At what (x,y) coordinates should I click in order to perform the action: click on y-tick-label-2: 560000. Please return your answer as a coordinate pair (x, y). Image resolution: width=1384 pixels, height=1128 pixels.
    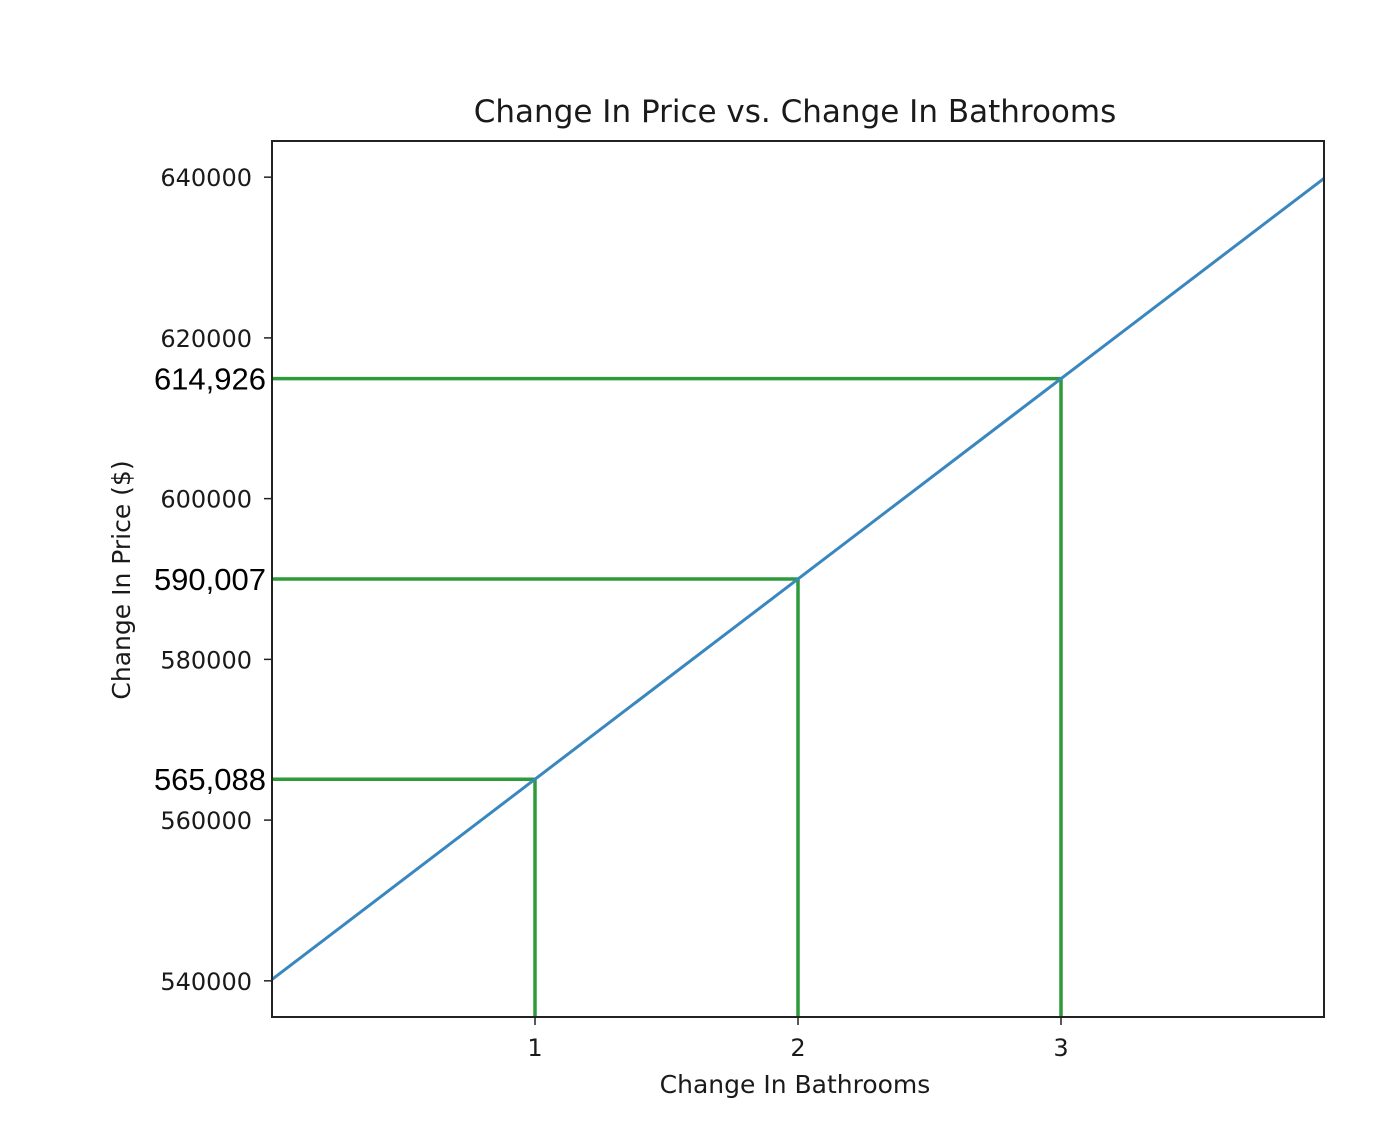
    Looking at the image, I should click on (206, 821).